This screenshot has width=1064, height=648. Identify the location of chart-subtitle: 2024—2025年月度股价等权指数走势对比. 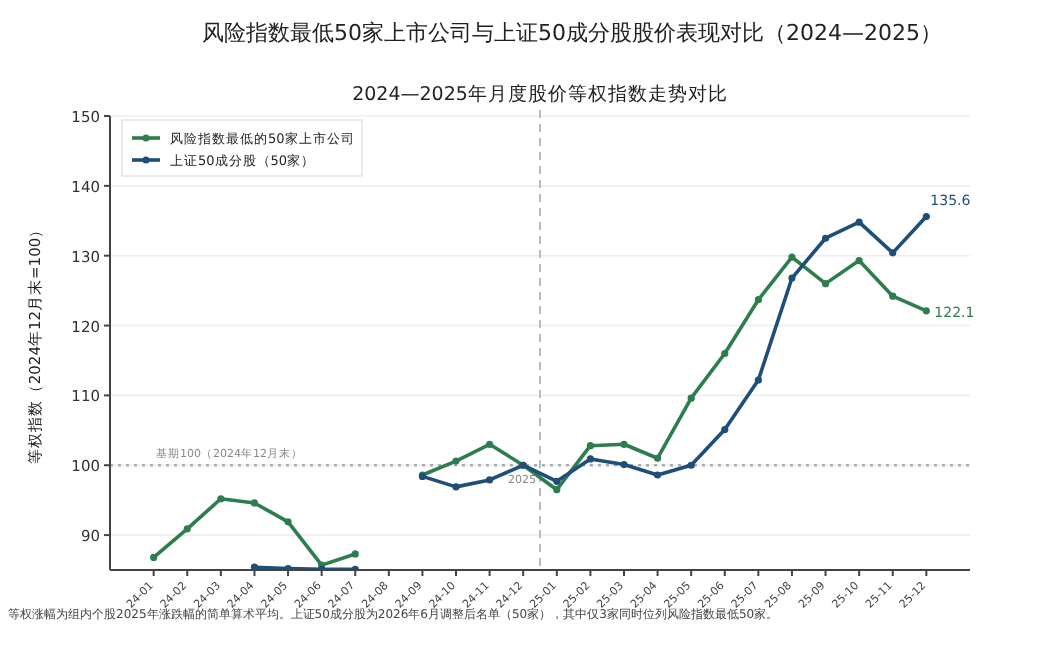
(540, 94).